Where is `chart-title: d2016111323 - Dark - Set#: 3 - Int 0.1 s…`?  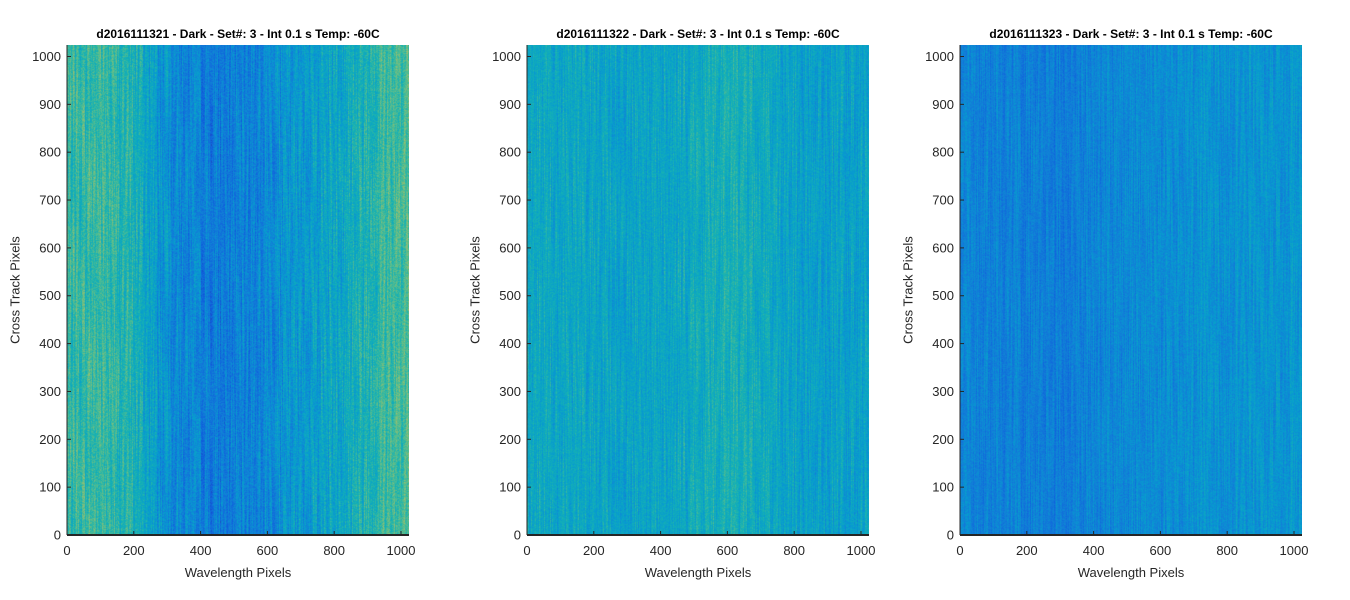
chart-title: d2016111323 - Dark - Set#: 3 - Int 0.1 s… is located at coordinates (1131, 34).